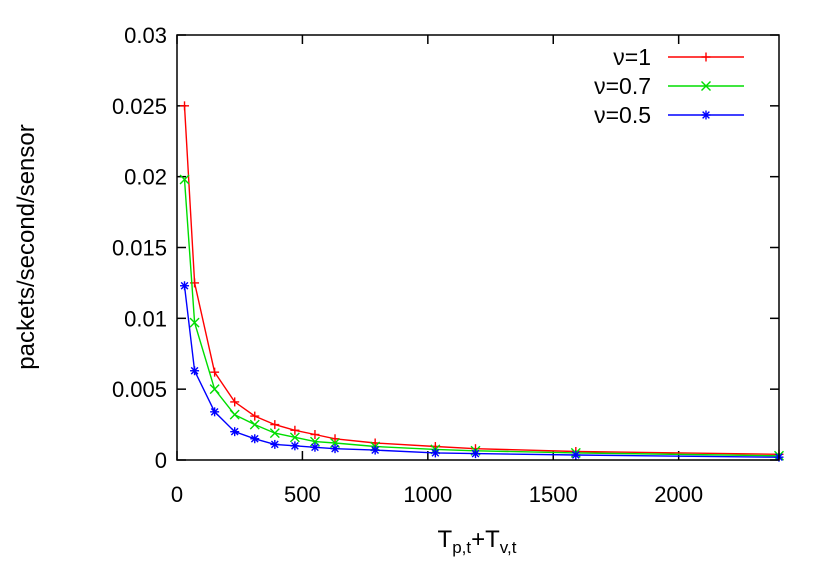  Describe the element at coordinates (177, 494) in the screenshot. I see `x-tick-label: 0` at that location.